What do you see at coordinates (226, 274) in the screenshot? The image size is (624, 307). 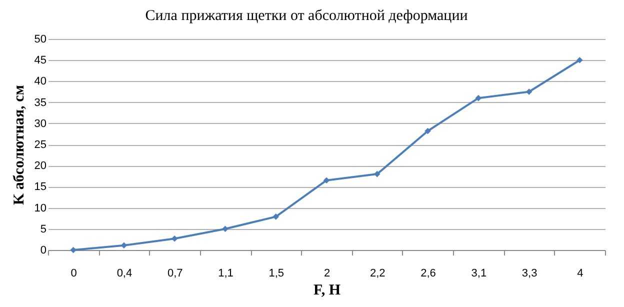 I see `x-tick-label: 1,1` at bounding box center [226, 274].